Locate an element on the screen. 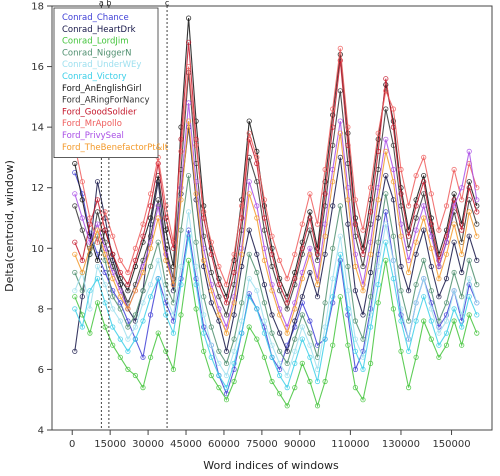 The height and width of the screenshot is (476, 500). y-tick-label: 14 is located at coordinates (37, 128).